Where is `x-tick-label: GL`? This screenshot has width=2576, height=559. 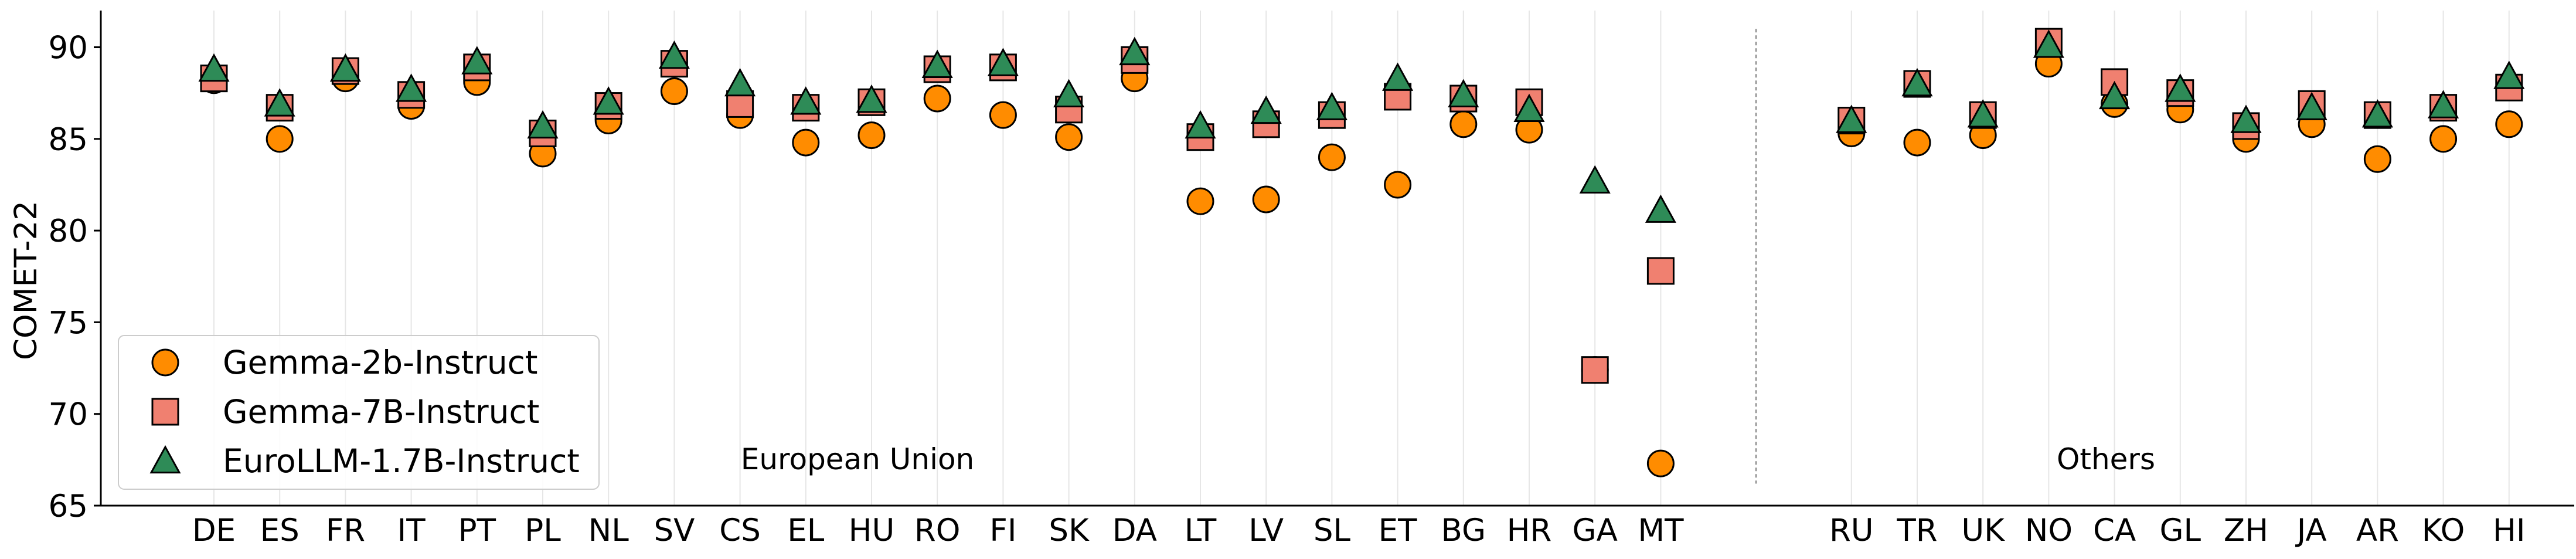 x-tick-label: GL is located at coordinates (2180, 530).